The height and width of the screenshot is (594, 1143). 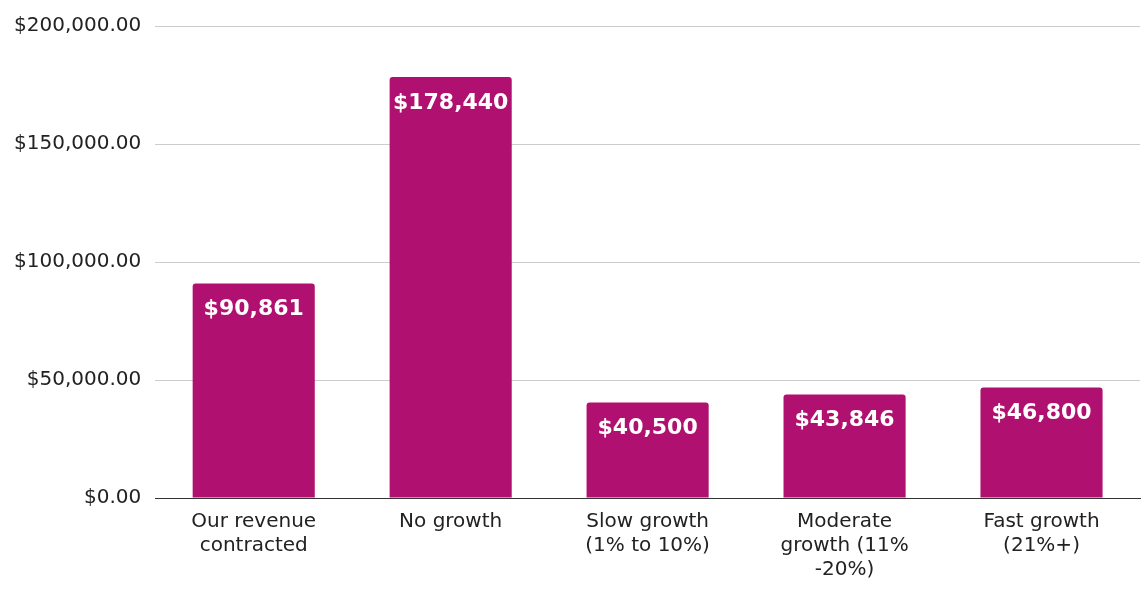 I want to click on y-tick-label: $200,000.00, so click(x=77, y=24).